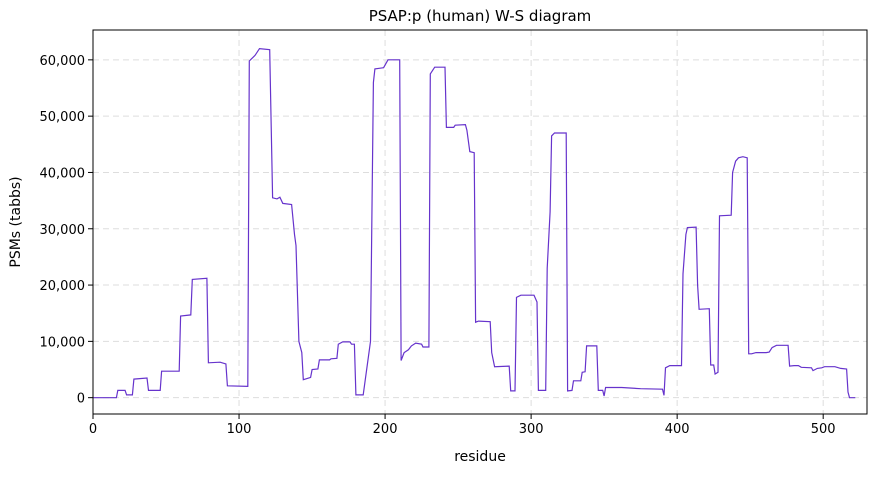 The height and width of the screenshot is (478, 878). What do you see at coordinates (63, 286) in the screenshot?
I see `y-tick-label: 20,000` at bounding box center [63, 286].